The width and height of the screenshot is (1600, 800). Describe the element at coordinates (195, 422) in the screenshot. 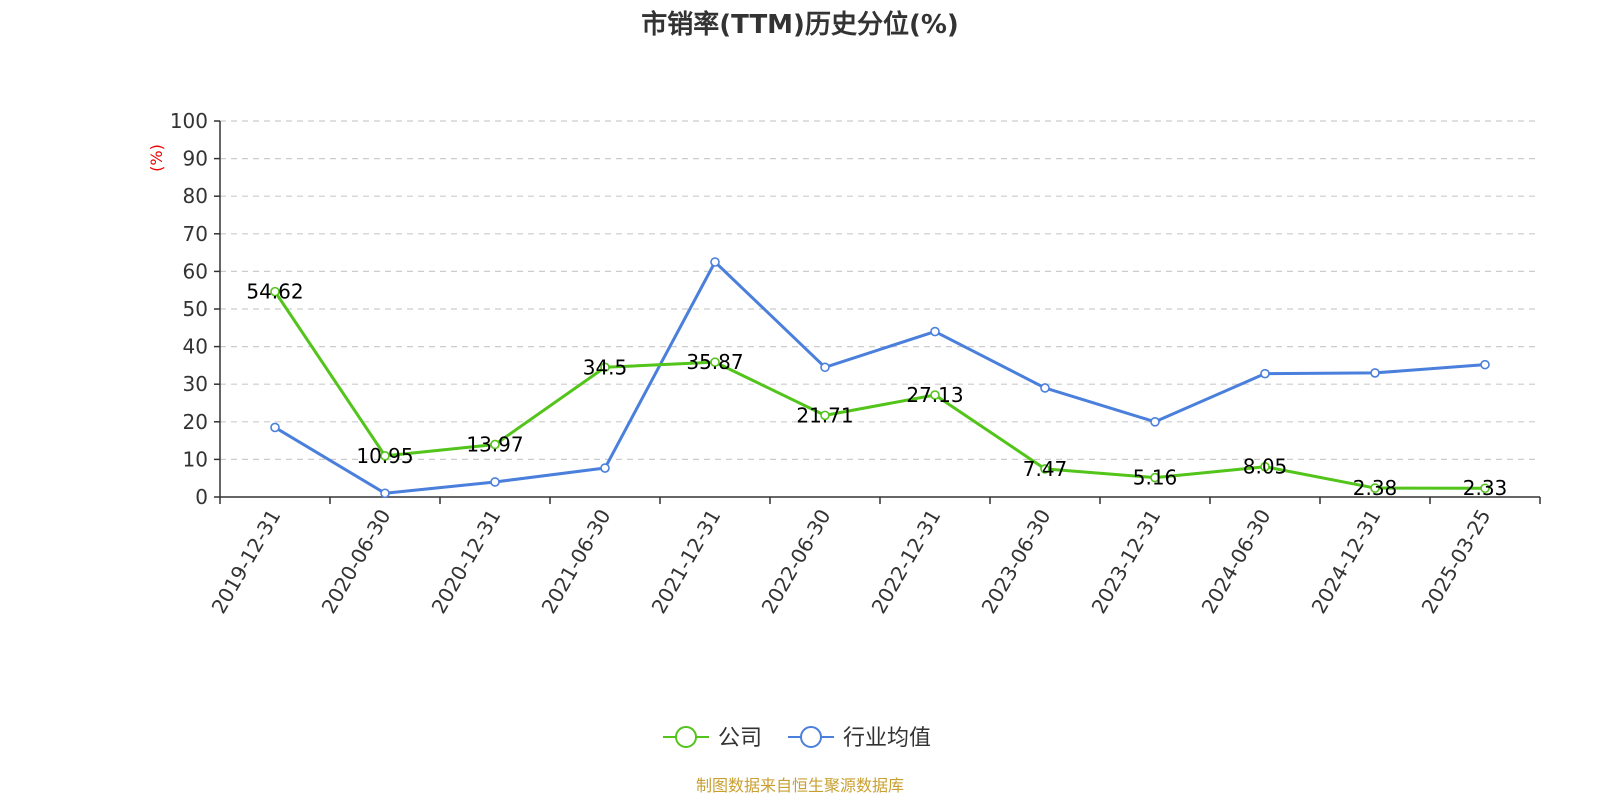

I see `y-tick-label: 20` at that location.